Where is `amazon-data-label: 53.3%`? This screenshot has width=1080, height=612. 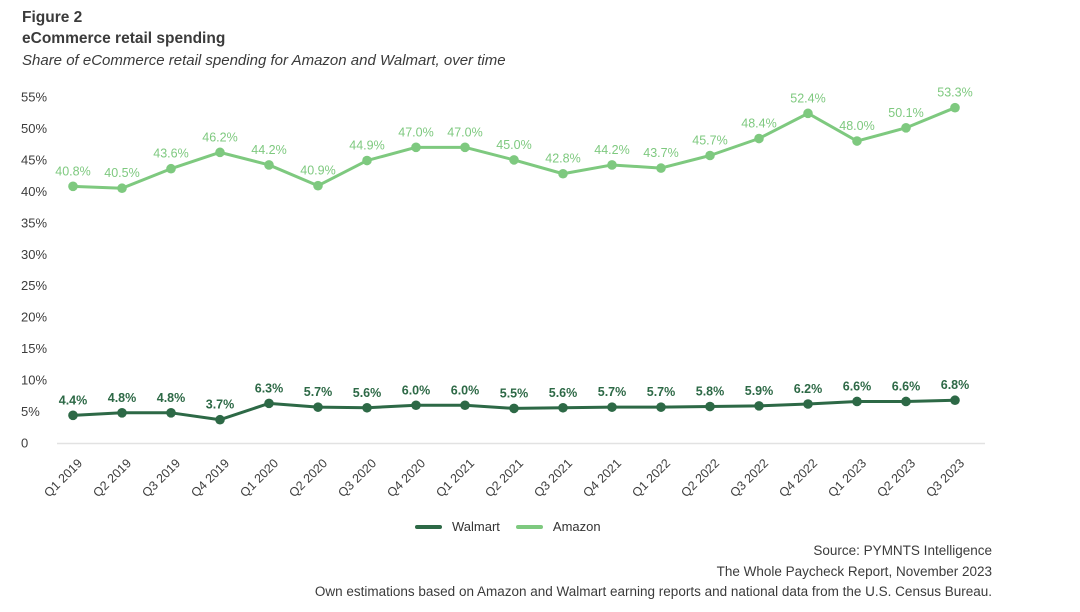
amazon-data-label: 53.3% is located at coordinates (954, 93).